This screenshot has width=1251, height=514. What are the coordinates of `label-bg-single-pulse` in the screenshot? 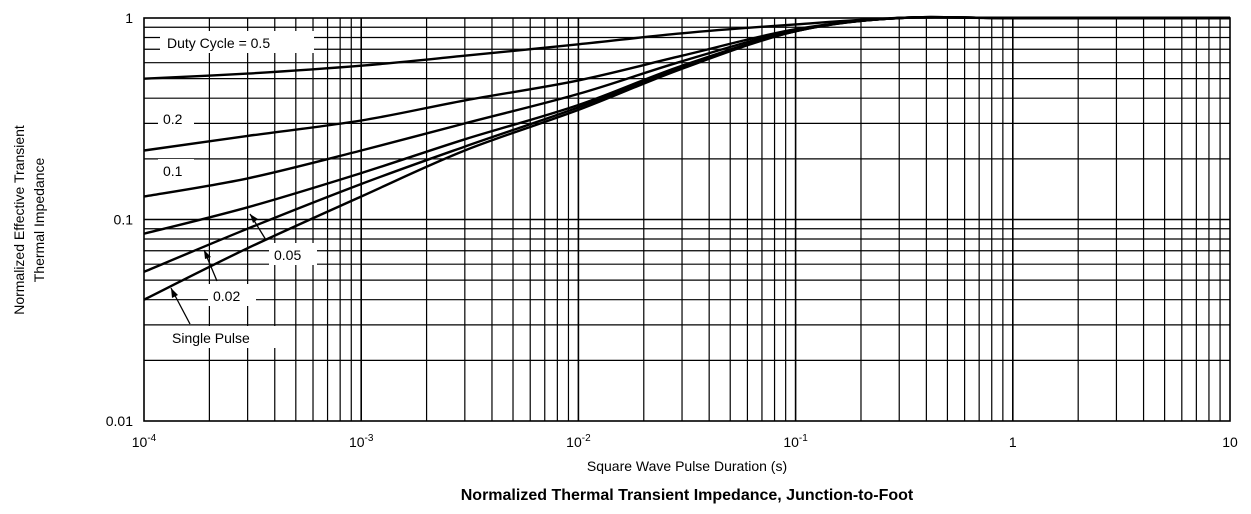 It's located at (223, 337).